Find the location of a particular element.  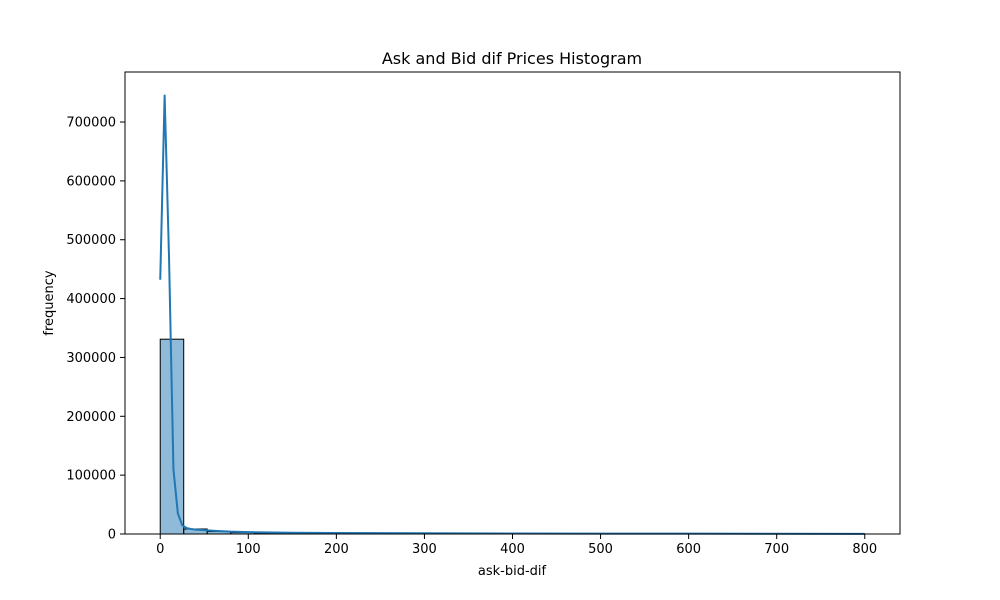

y-axis-label: frequency is located at coordinates (49, 303).